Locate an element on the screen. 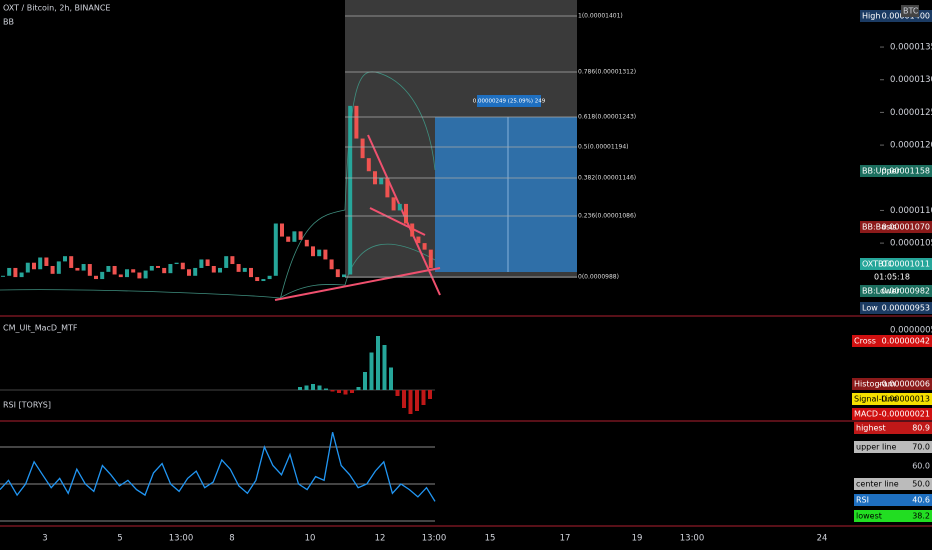 The image size is (932, 550). x-tick-label: 5 is located at coordinates (119, 539).